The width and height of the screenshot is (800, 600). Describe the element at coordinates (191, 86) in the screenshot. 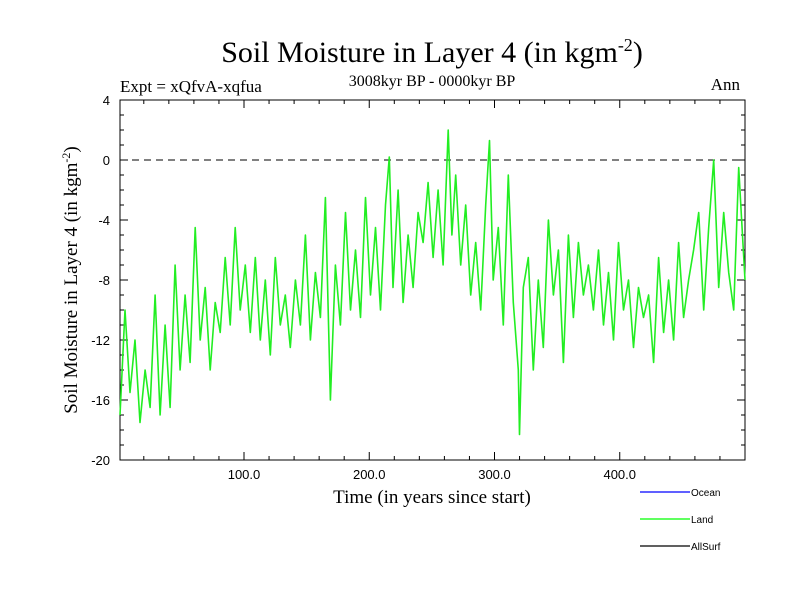

I see `expt-label: Expt = xQfvA-xqfua` at that location.